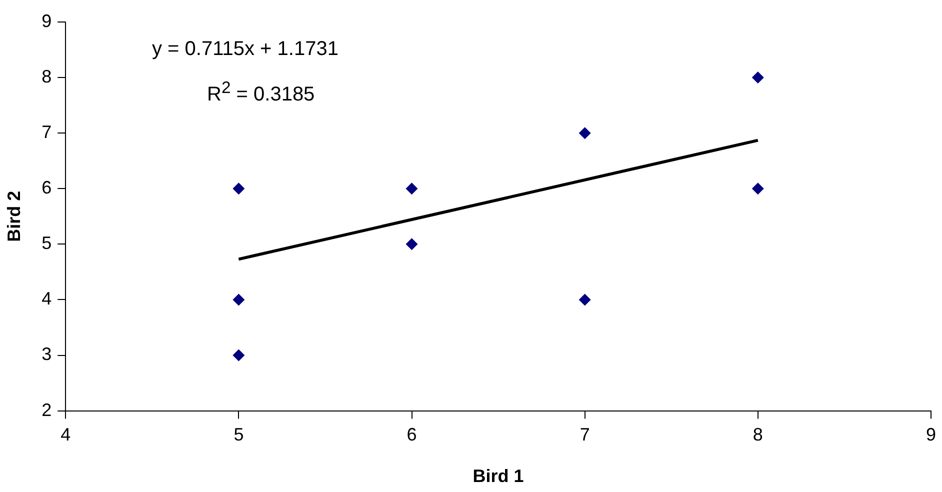  I want to click on x-tick-label: 6, so click(411, 434).